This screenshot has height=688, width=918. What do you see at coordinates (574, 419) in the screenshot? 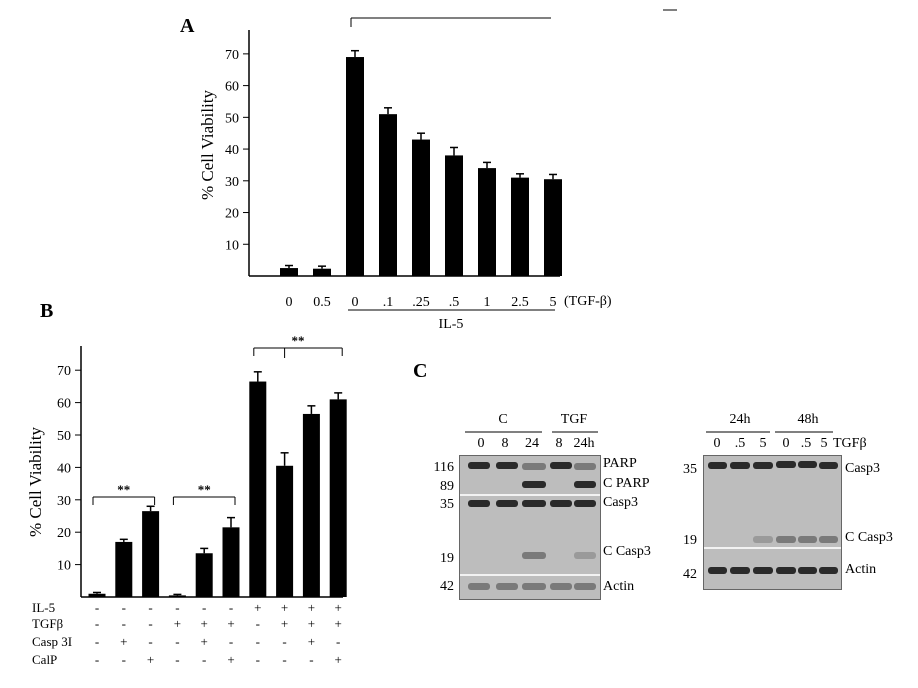
I see `blot1-group-tgf: TGF` at bounding box center [574, 419].